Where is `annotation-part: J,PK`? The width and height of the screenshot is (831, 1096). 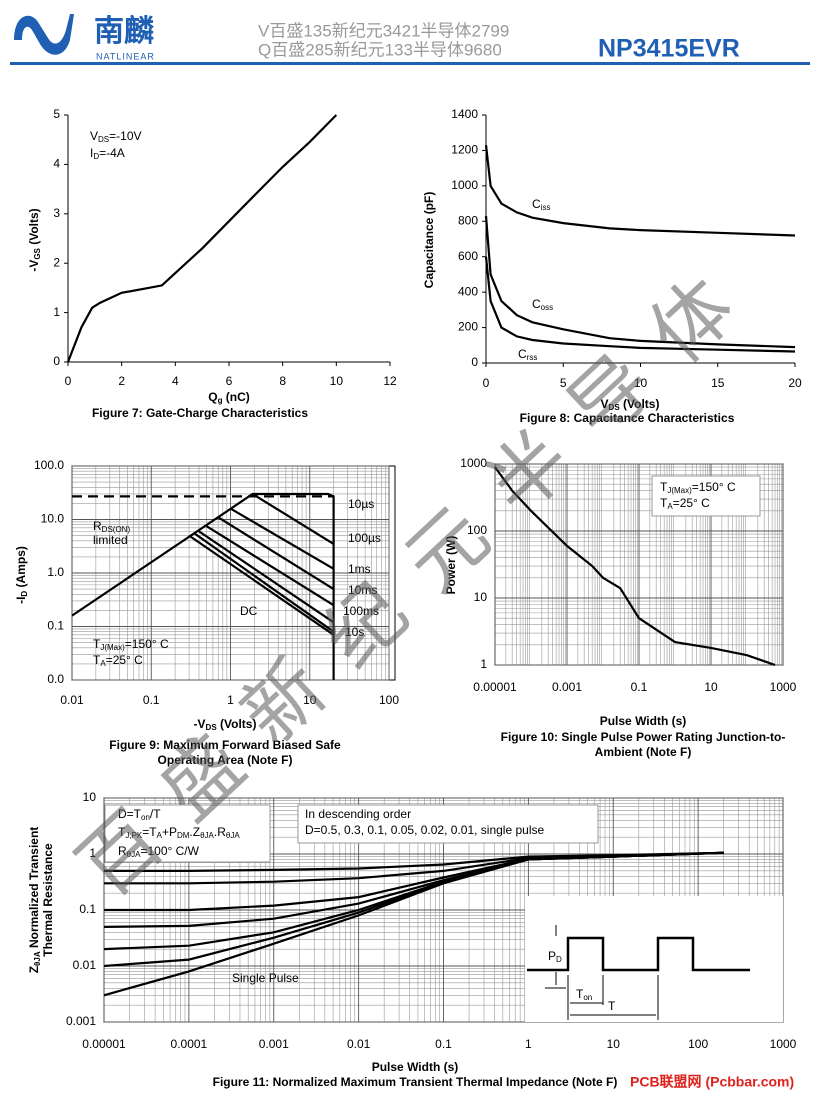 annotation-part: J,PK is located at coordinates (134, 835).